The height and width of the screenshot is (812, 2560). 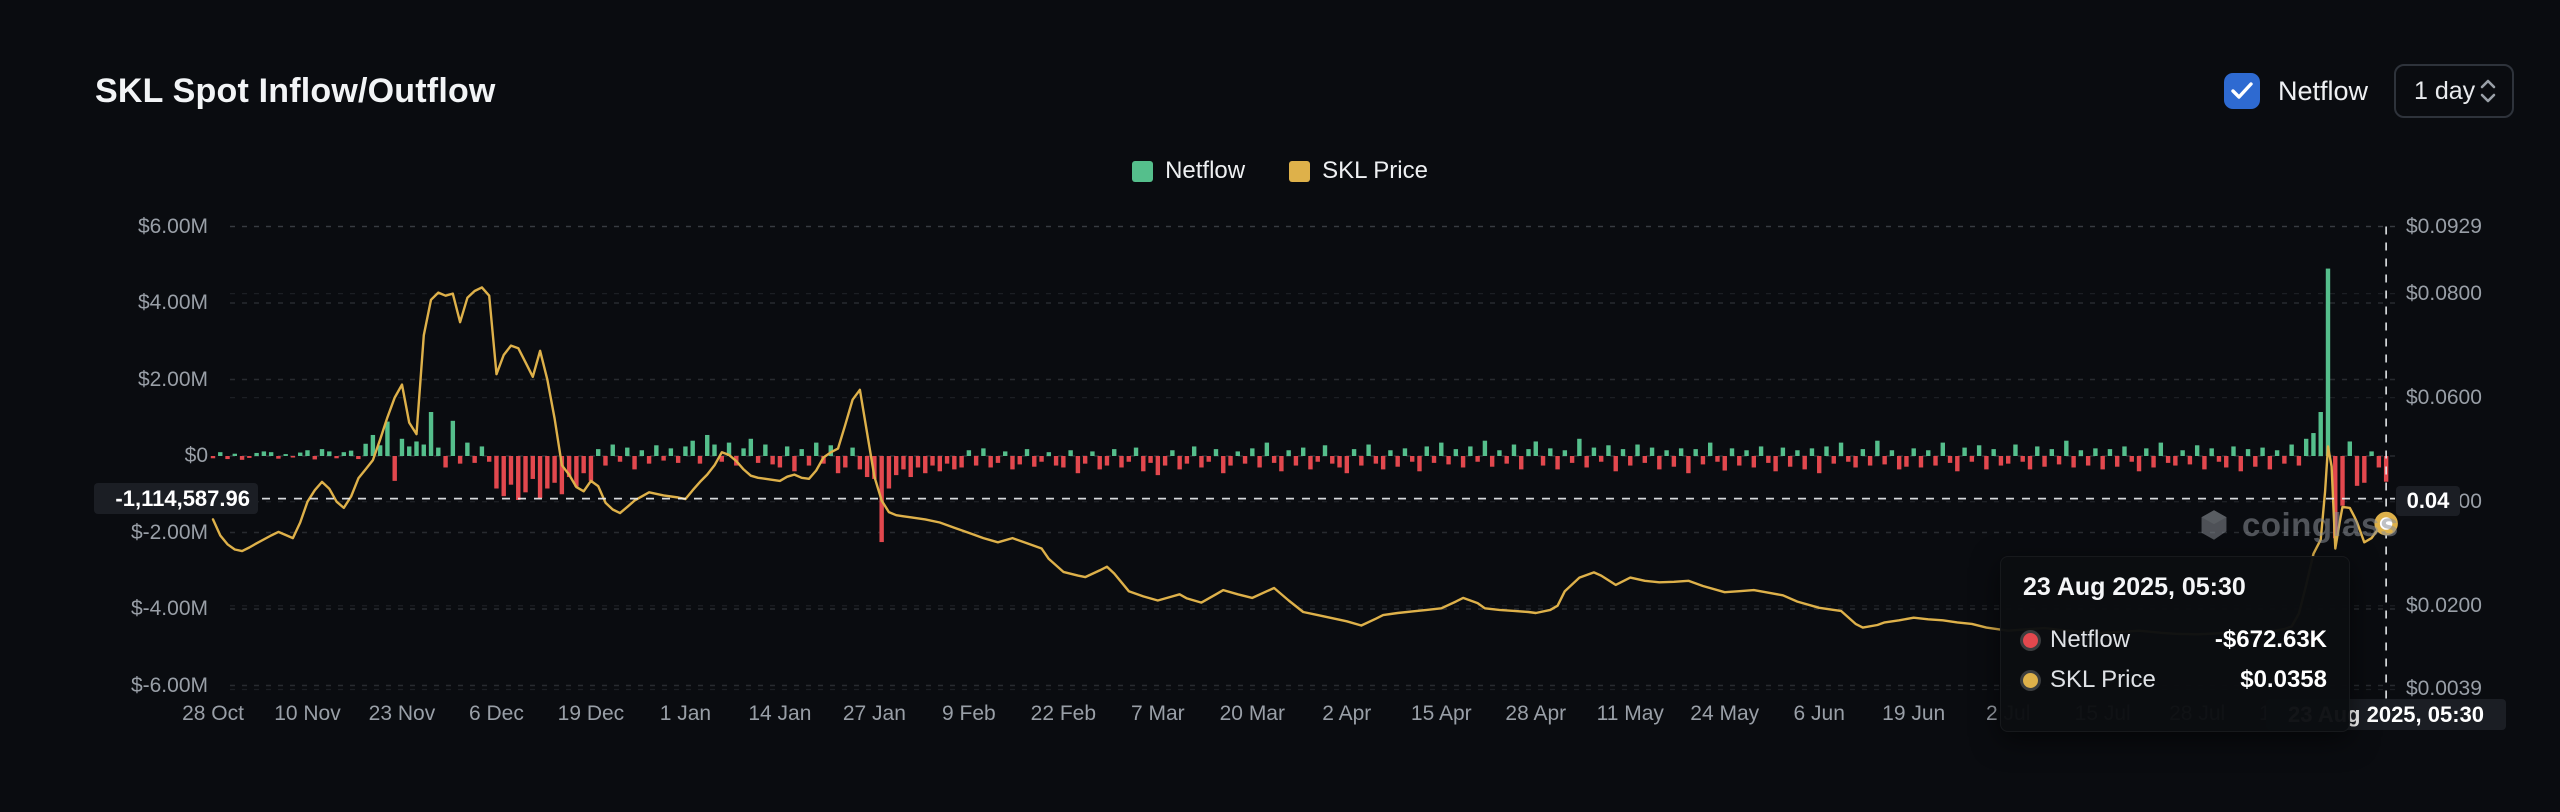 I want to click on header-controls: Netflow 1 day, so click(x=2368, y=91).